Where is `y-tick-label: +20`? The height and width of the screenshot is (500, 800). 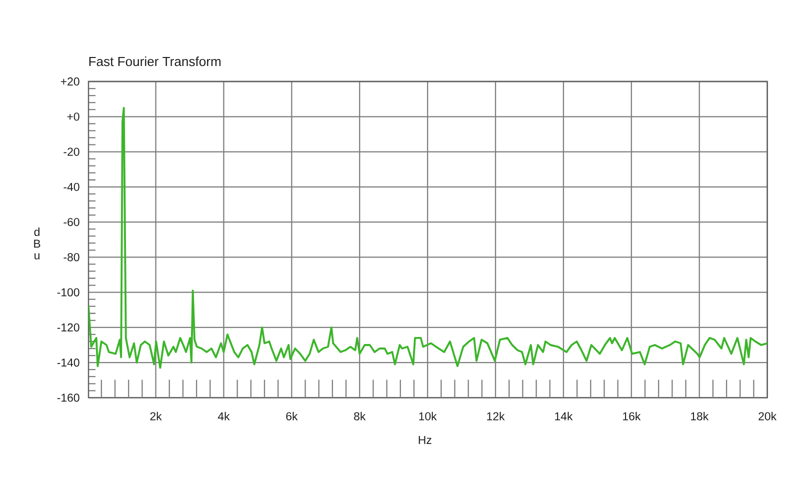 y-tick-label: +20 is located at coordinates (70, 81).